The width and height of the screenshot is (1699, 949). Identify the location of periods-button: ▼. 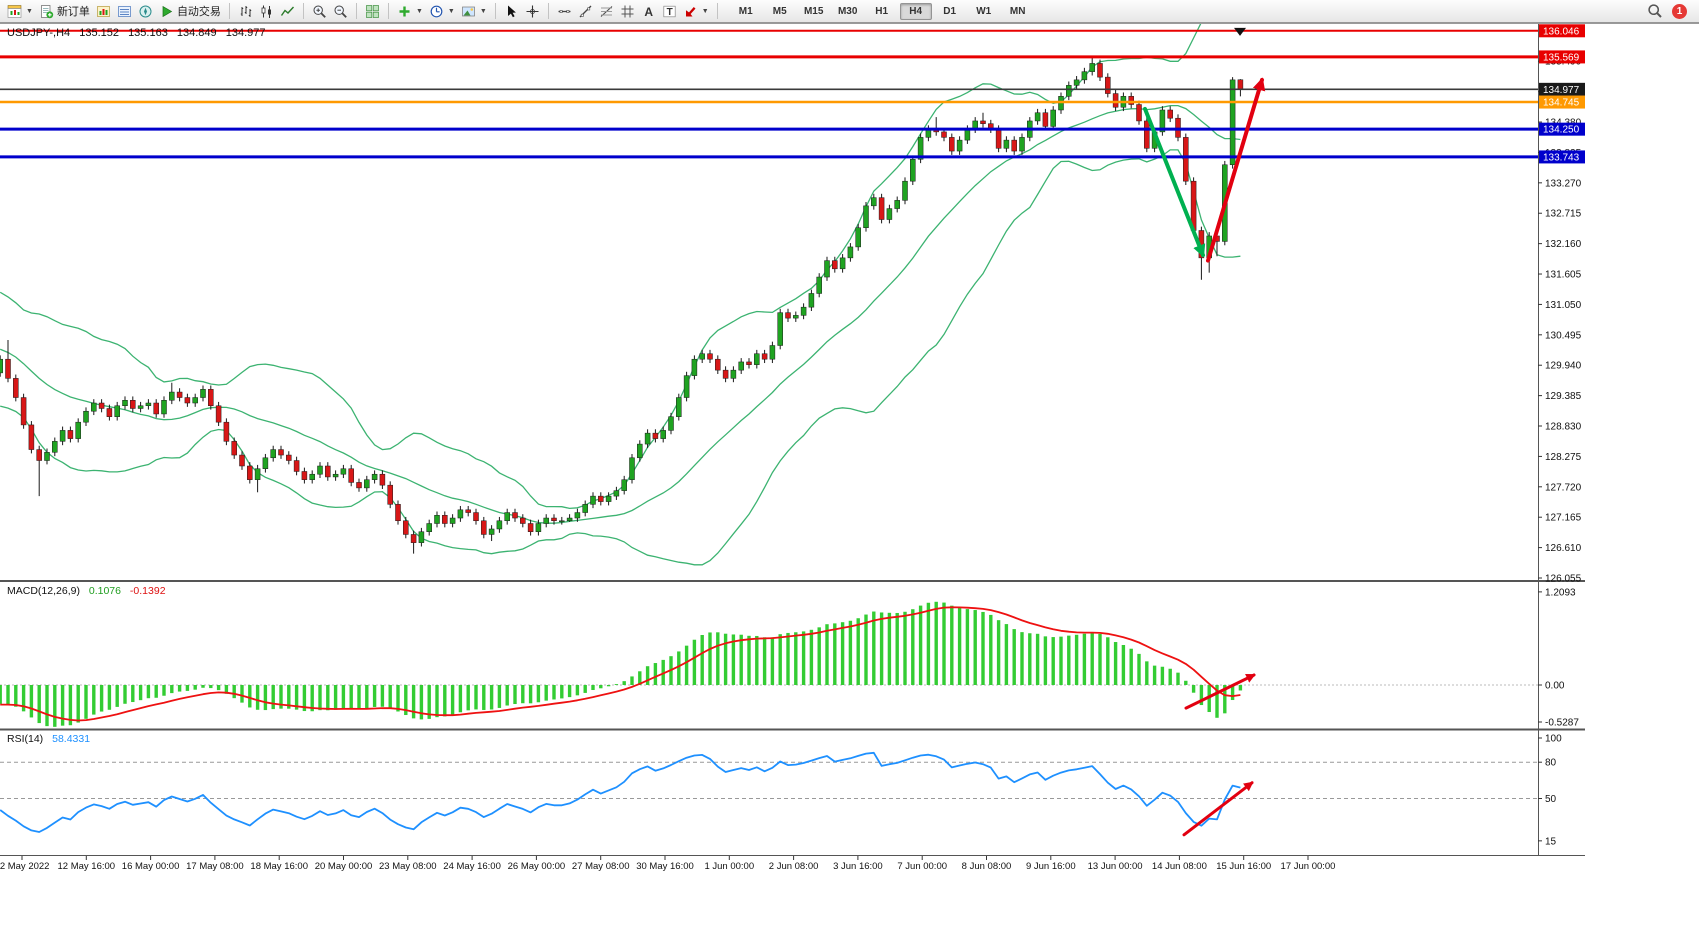
(442, 11).